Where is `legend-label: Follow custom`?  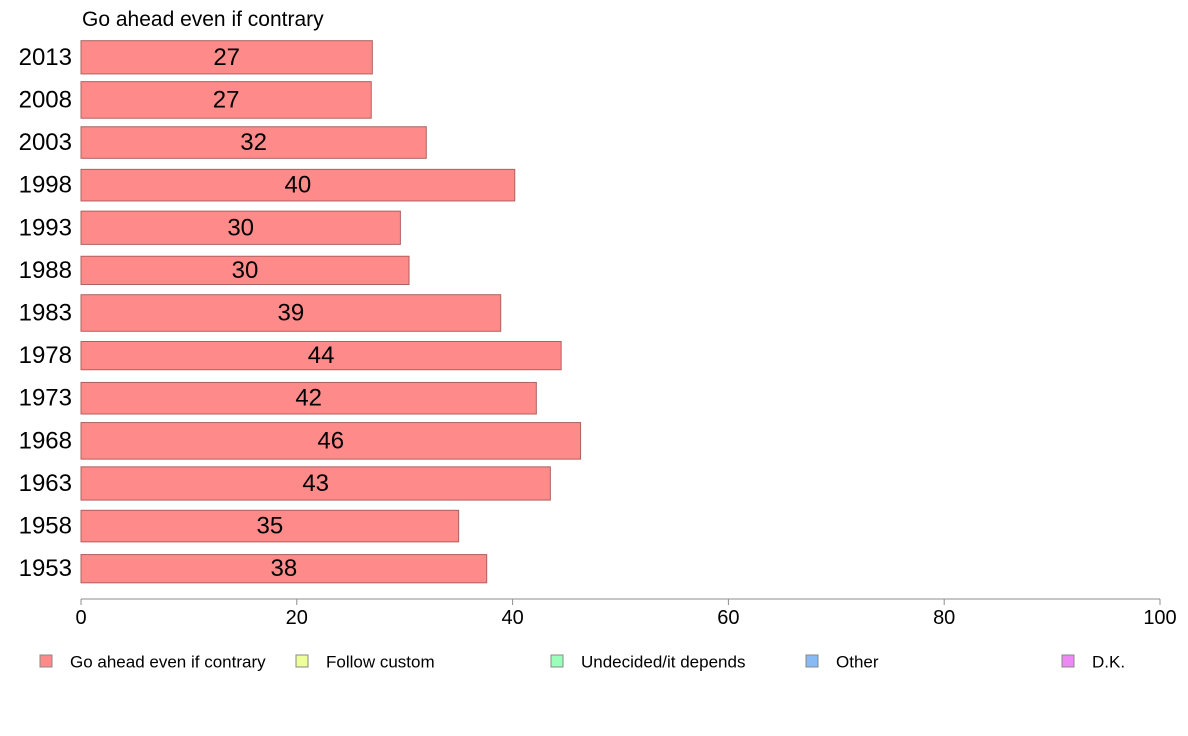 legend-label: Follow custom is located at coordinates (380, 662).